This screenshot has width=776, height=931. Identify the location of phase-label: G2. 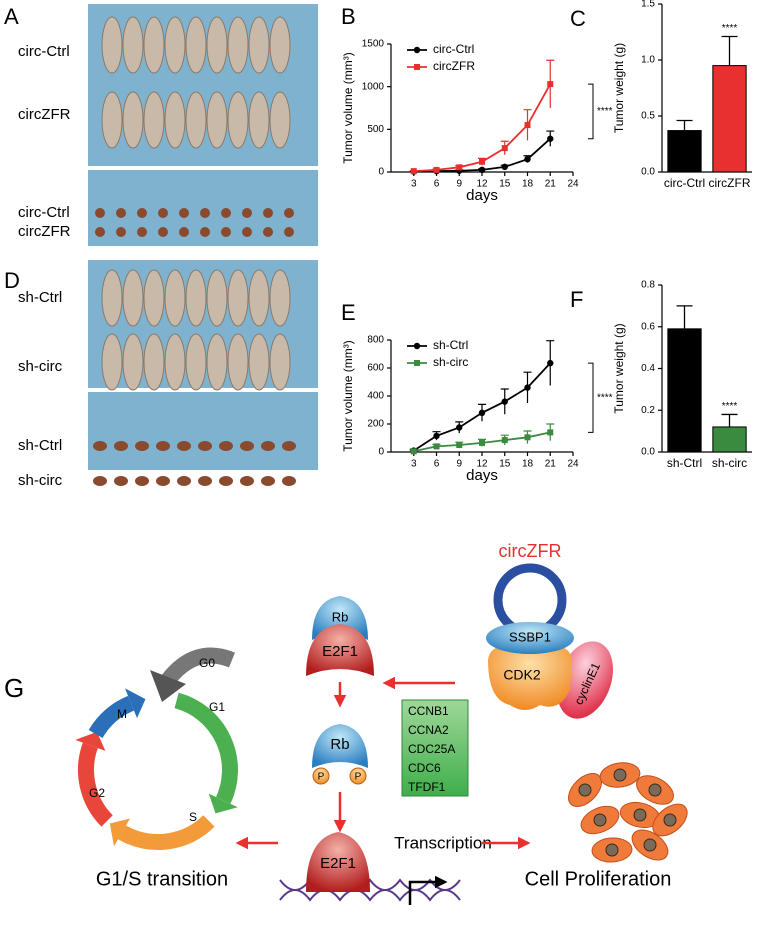
(97, 793).